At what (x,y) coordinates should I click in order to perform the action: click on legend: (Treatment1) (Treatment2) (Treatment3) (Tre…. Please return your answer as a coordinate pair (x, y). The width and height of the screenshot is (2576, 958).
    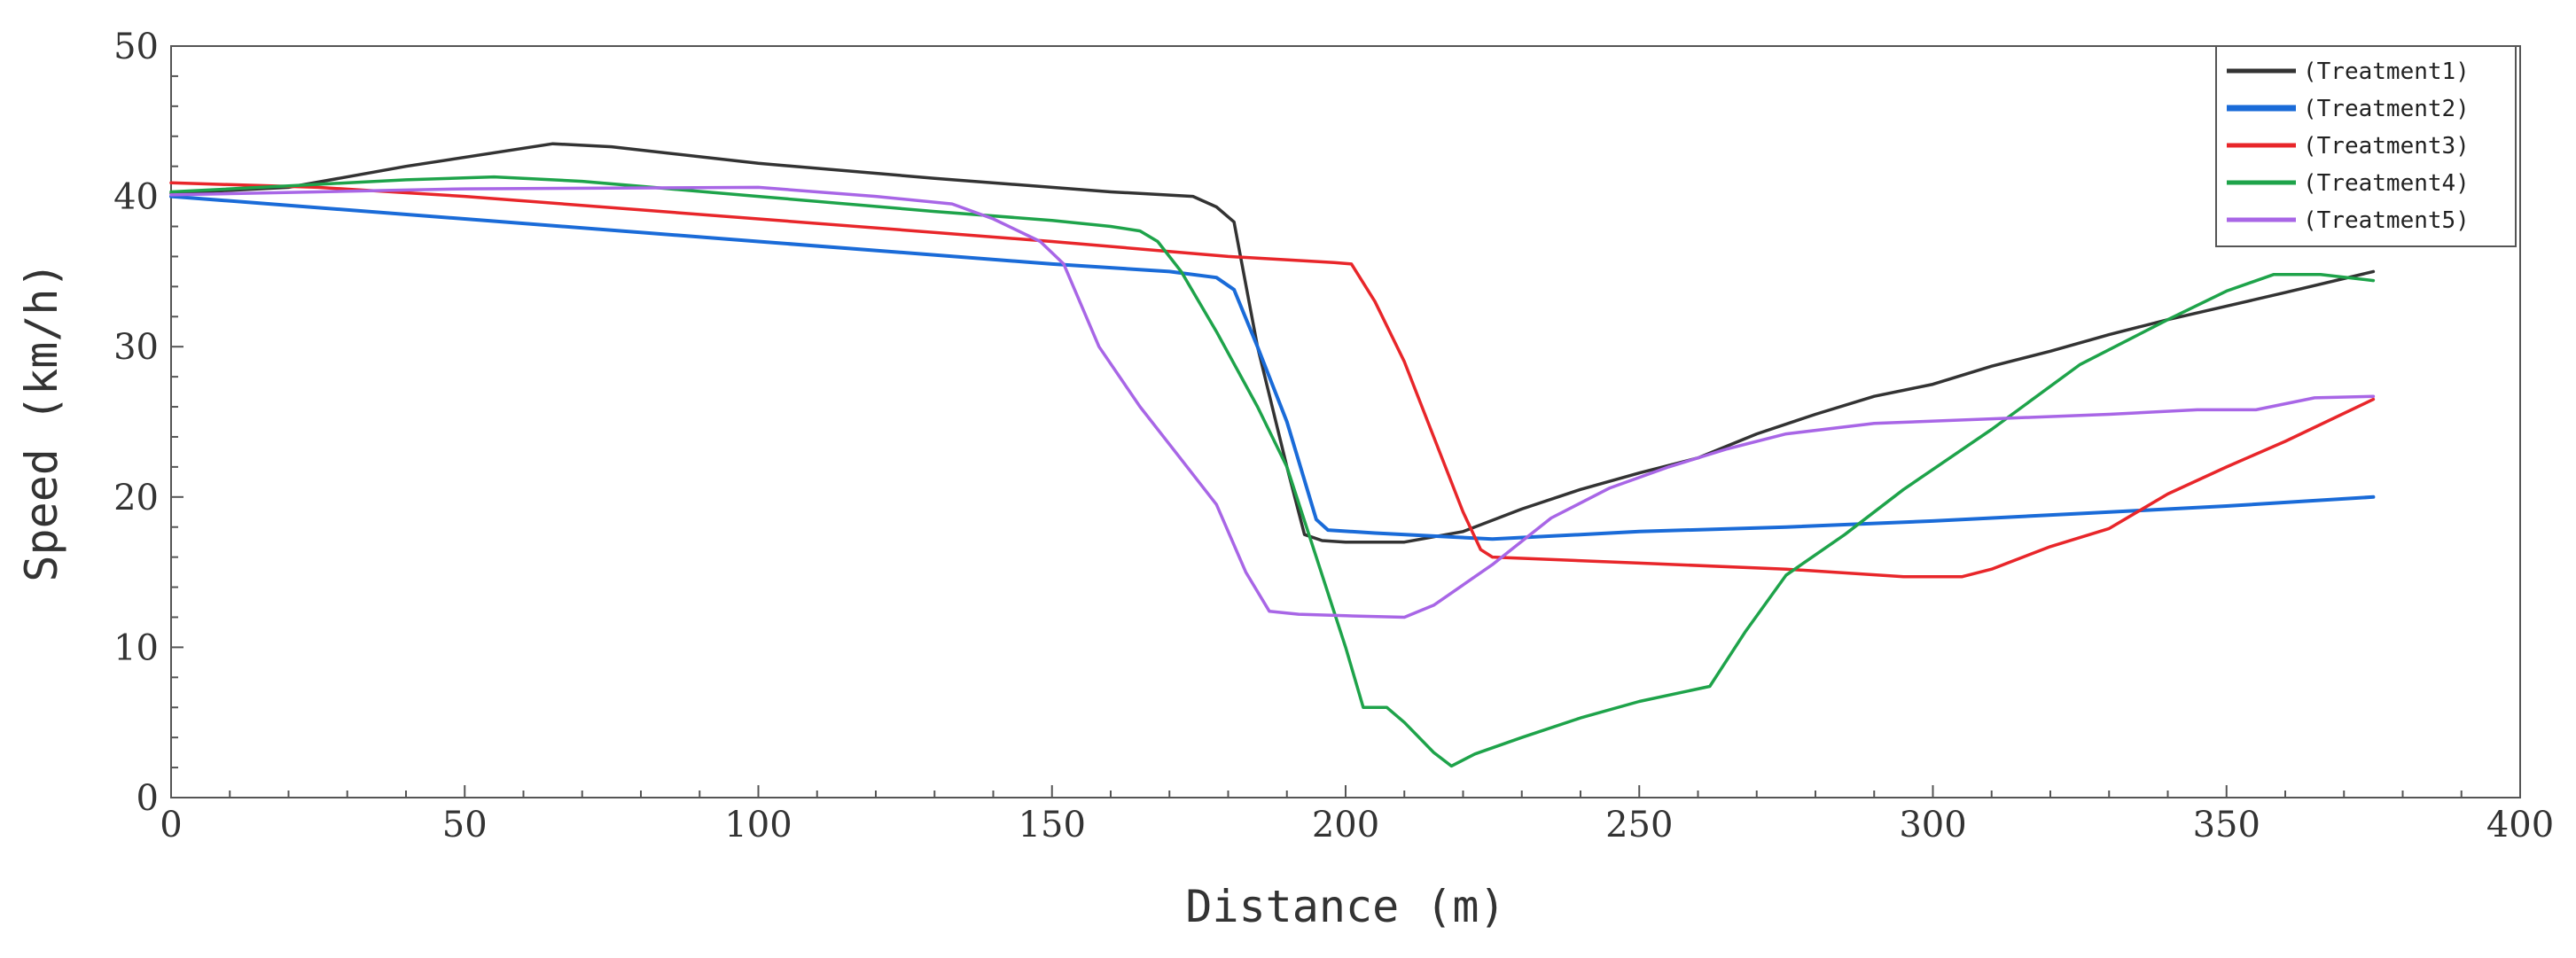
    Looking at the image, I should click on (2366, 146).